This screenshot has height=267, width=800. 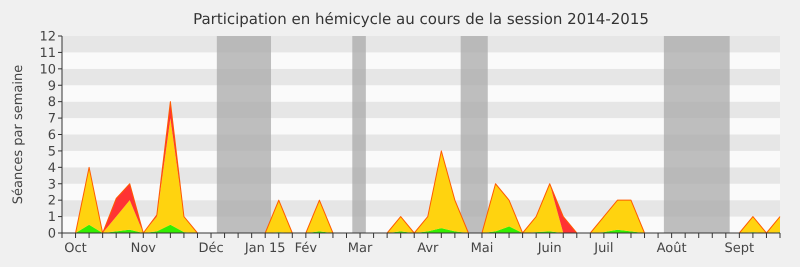 I want to click on y-tick-label: 10, so click(x=47, y=70).